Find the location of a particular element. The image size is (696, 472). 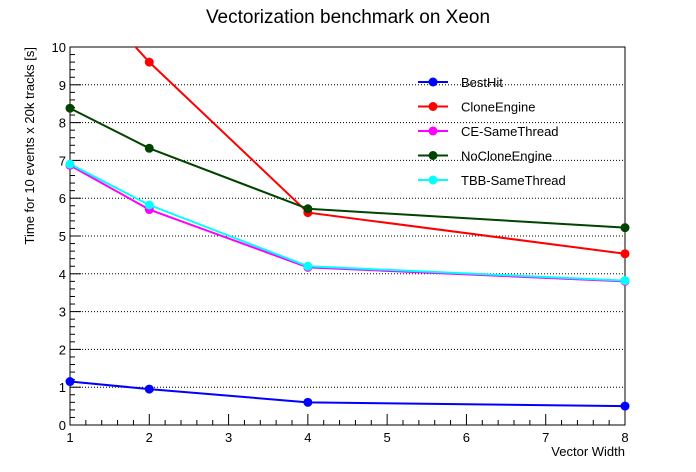

legend-label-ce-samethread: CE-SameThread is located at coordinates (510, 131).